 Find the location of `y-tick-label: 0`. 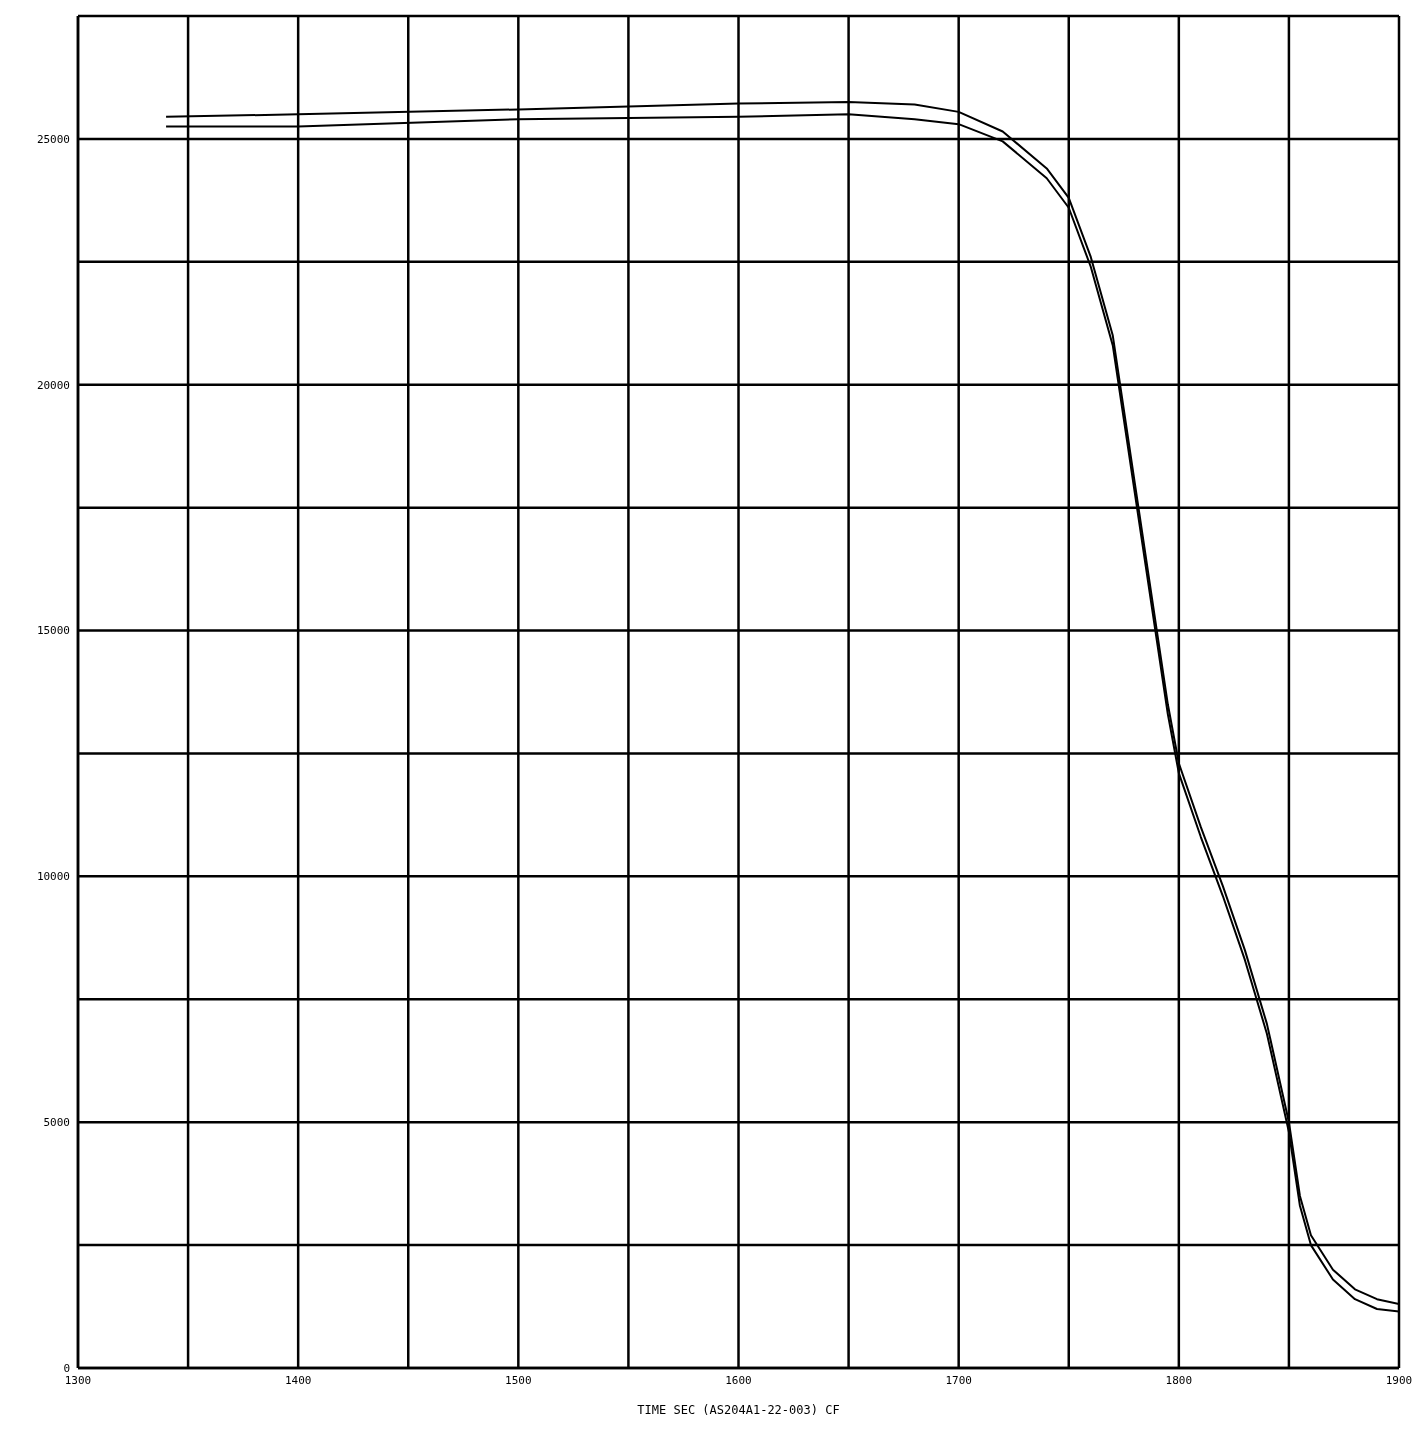

y-tick-label: 0 is located at coordinates (66, 1368).